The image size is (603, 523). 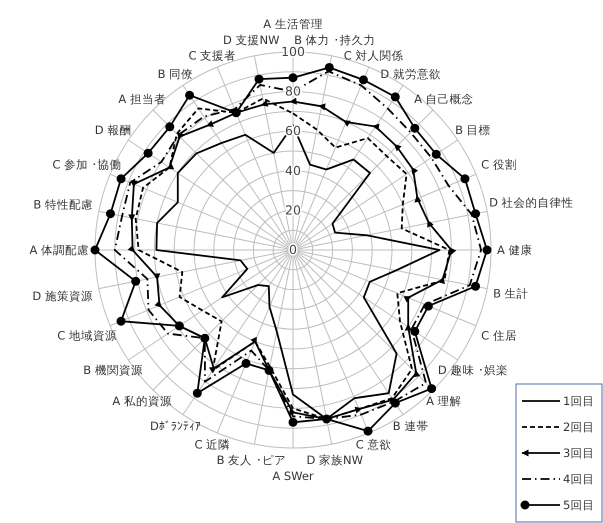 I want to click on category-label: B 同僚, so click(x=176, y=74).